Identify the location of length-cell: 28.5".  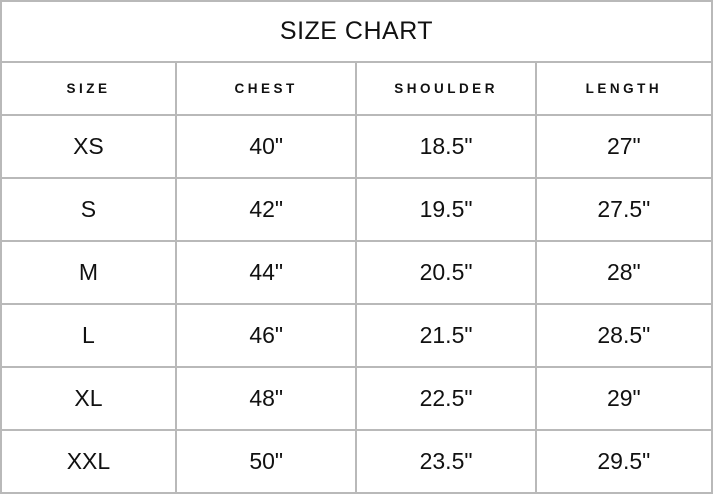
(623, 335).